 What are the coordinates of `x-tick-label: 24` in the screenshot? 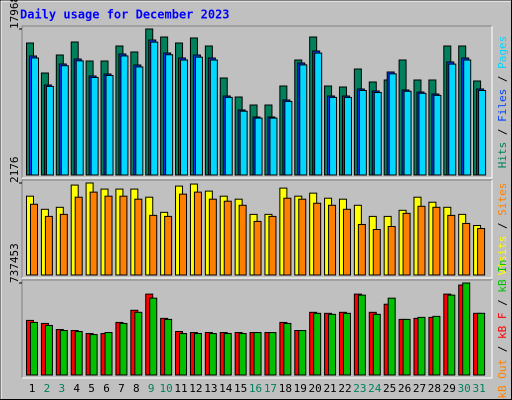 It's located at (375, 388).